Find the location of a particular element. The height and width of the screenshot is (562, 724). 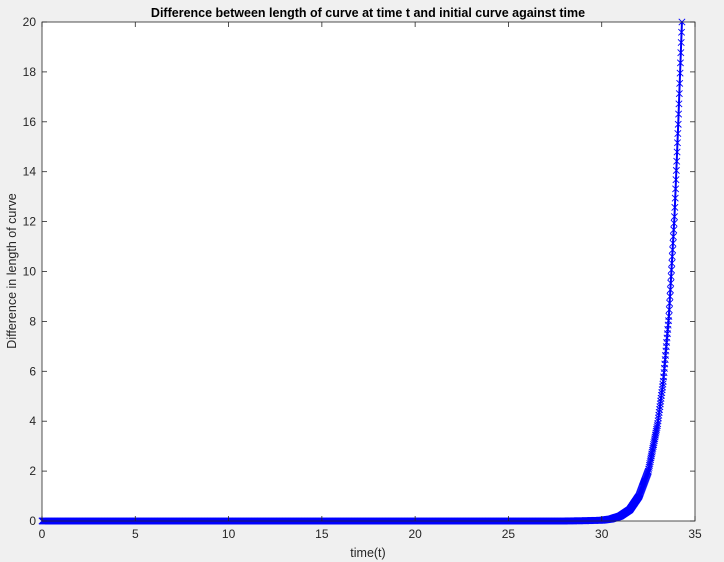

y-tick-label: 10 is located at coordinates (30, 272).